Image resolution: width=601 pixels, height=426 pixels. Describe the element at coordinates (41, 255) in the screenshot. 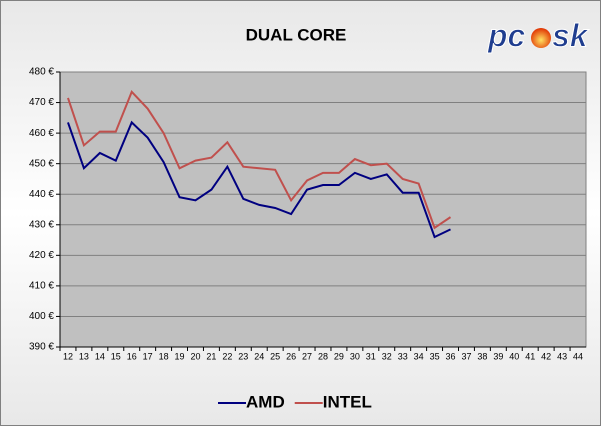

I see `y-tick-label: 420 €` at that location.